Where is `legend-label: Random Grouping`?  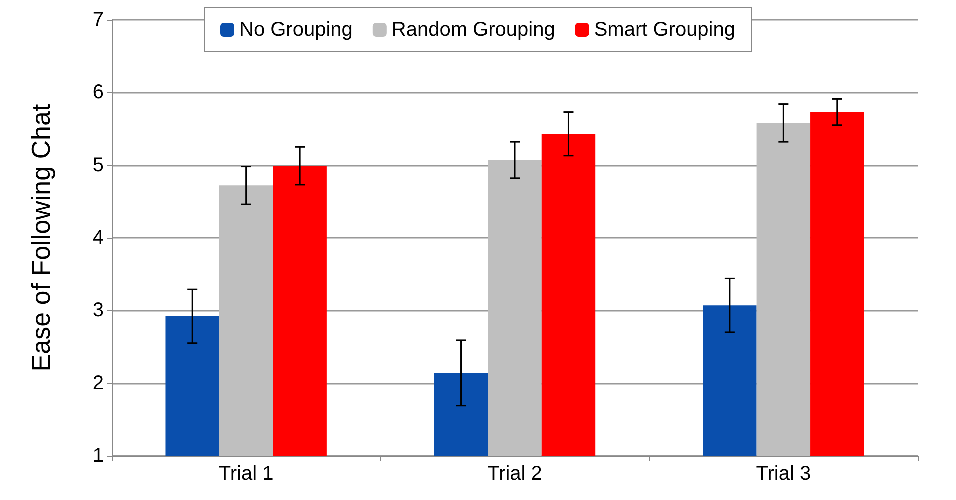 legend-label: Random Grouping is located at coordinates (474, 30).